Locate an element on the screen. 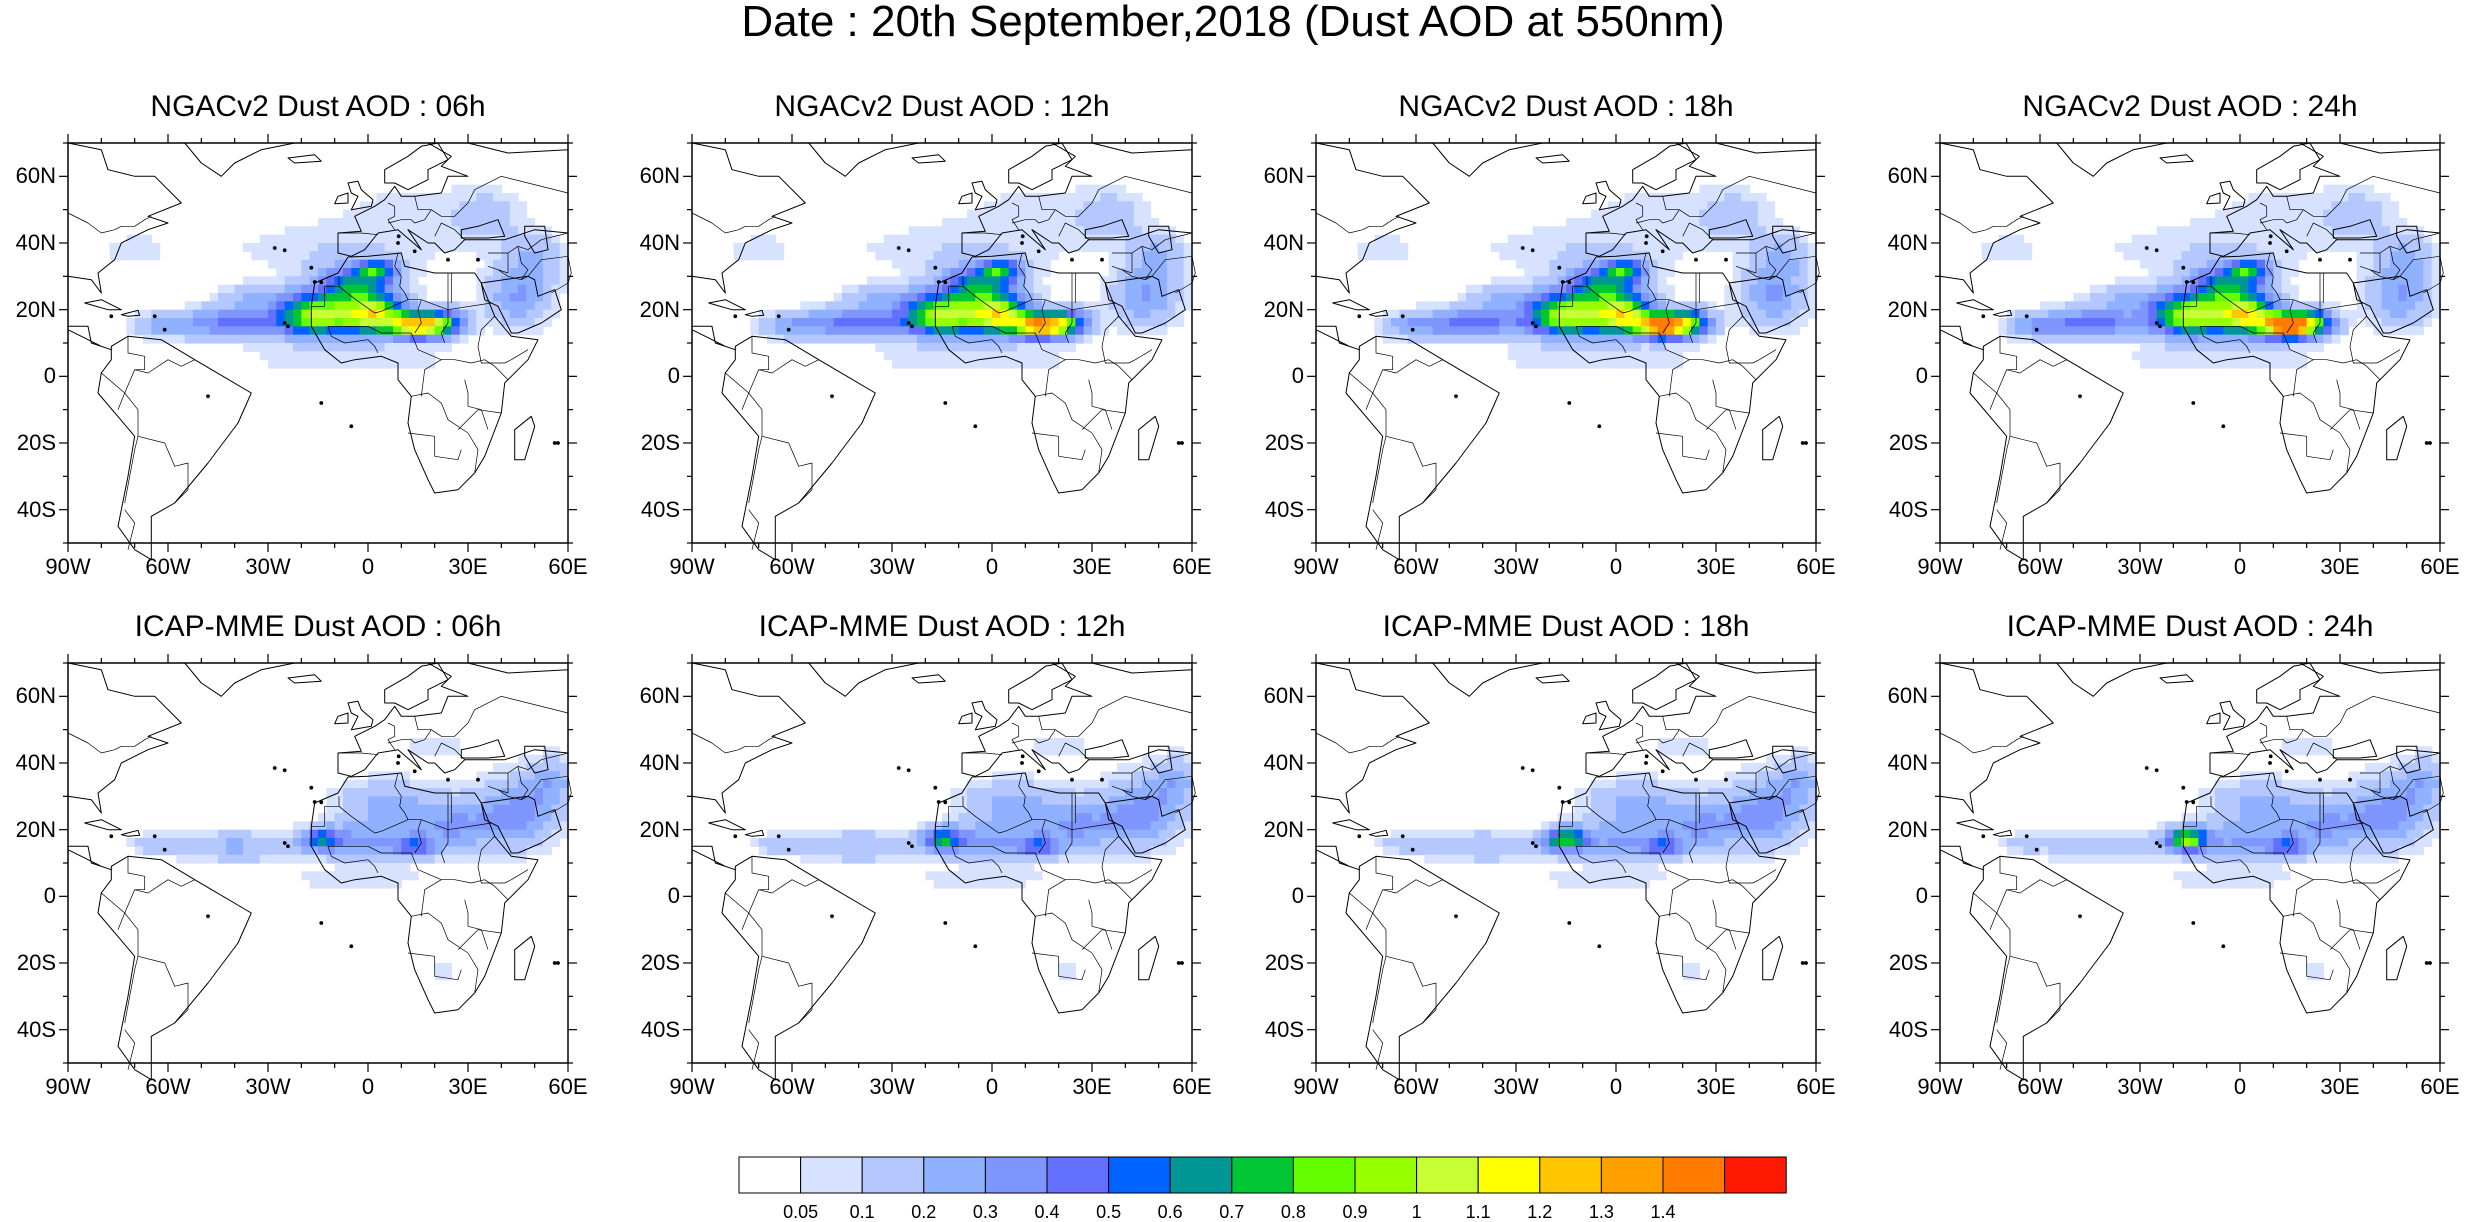 The width and height of the screenshot is (2466, 1222). colorbar-label: 0.05 is located at coordinates (801, 1212).